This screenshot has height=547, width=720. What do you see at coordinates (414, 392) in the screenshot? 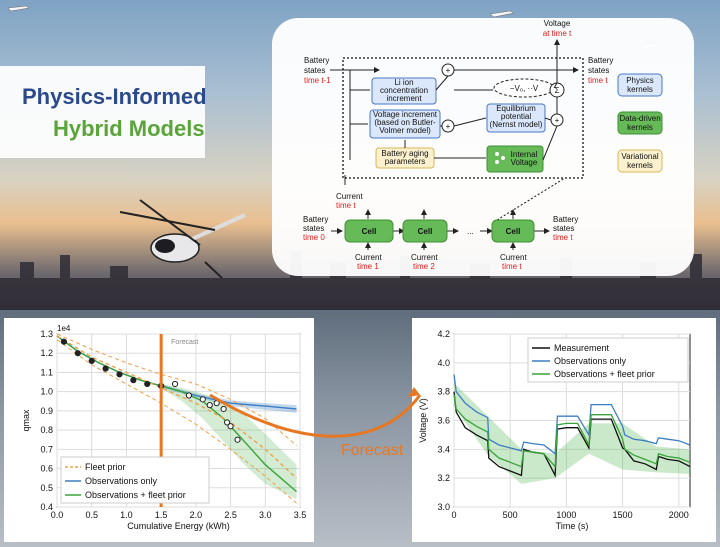
I see `forecast-arrowhead` at bounding box center [414, 392].